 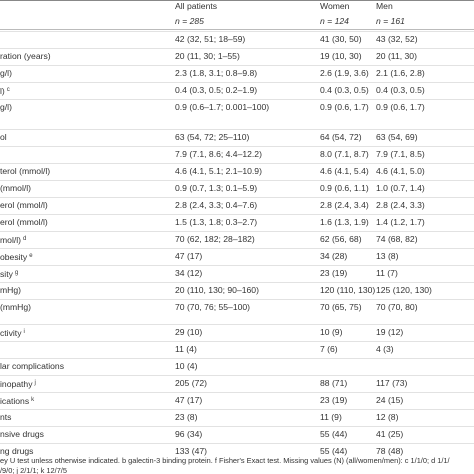 I want to click on table-cell: 11 (9), so click(x=331, y=417).